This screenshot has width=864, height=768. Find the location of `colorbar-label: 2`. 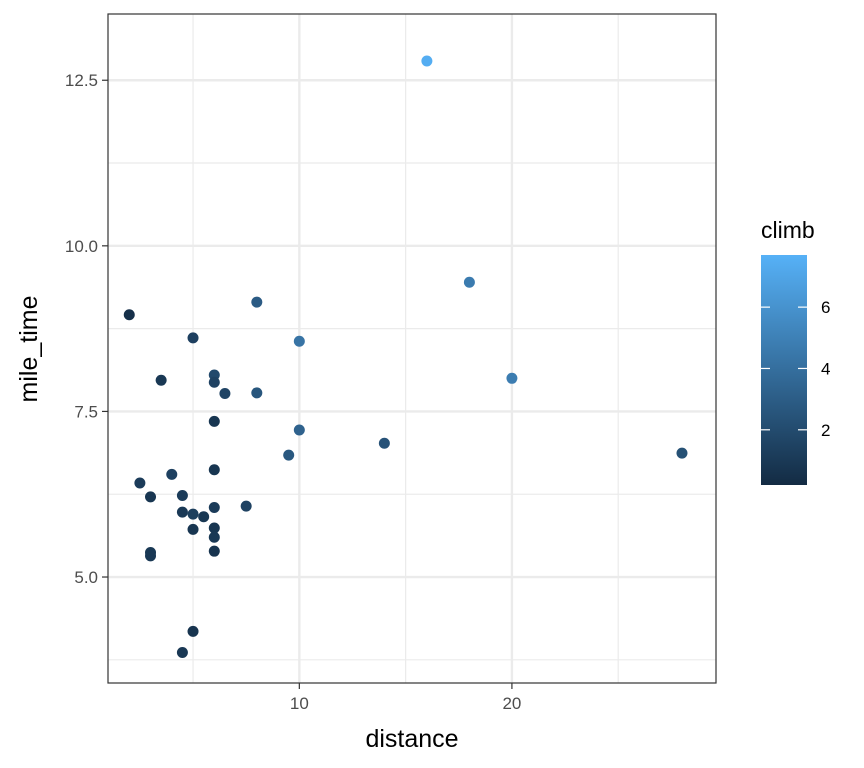

colorbar-label: 2 is located at coordinates (825, 430).